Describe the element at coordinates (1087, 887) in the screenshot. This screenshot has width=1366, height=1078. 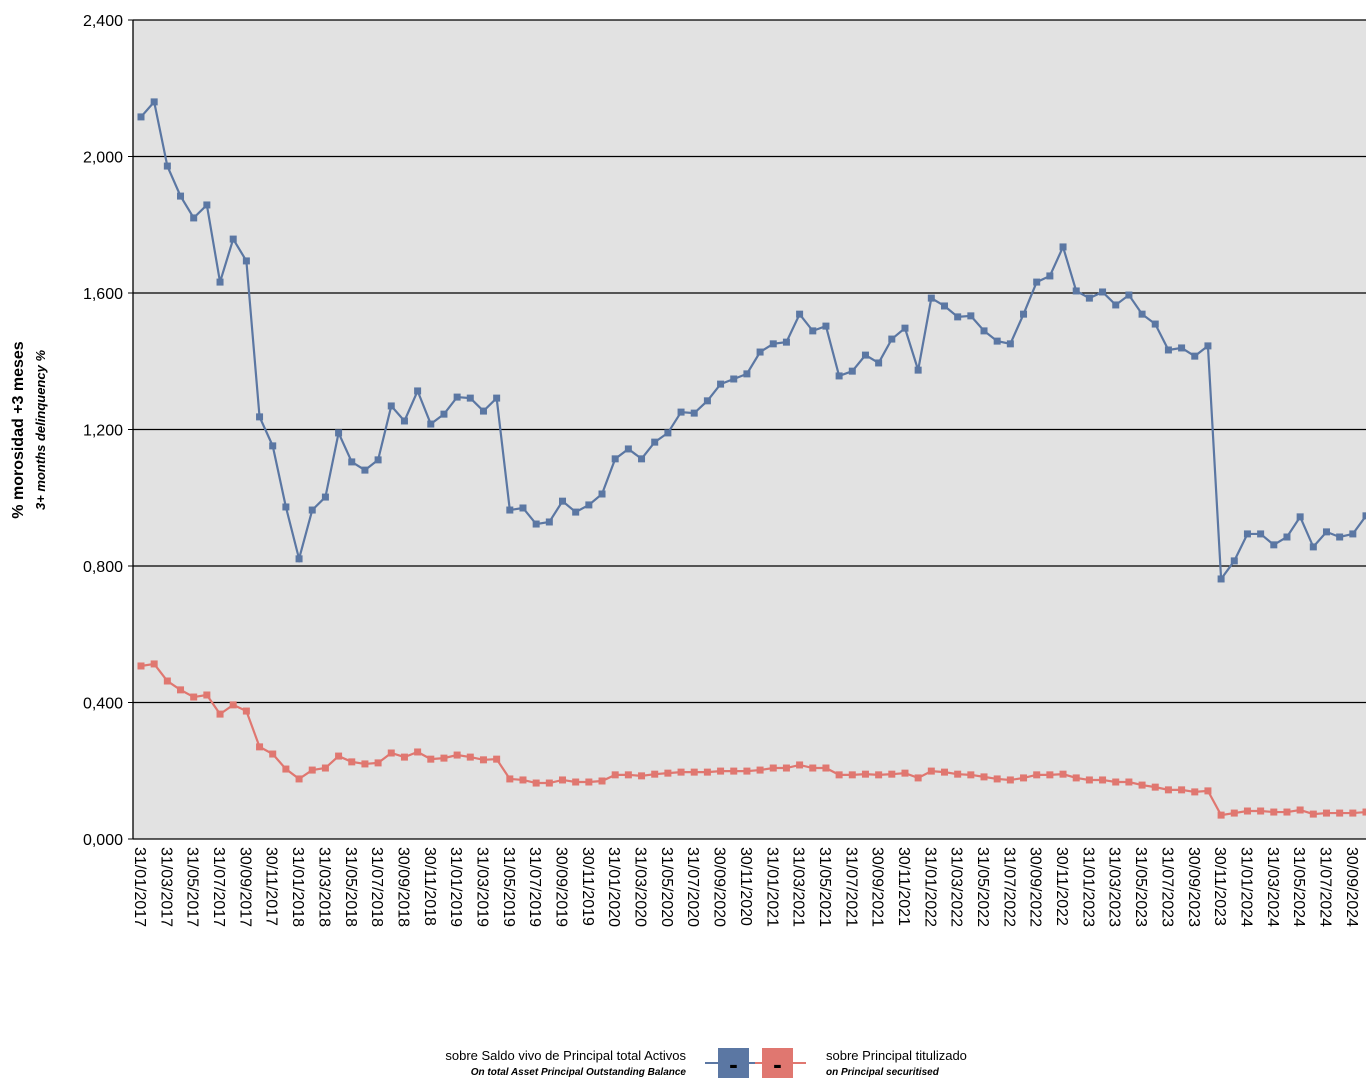
I see `x-tick-label: 31/01/2023` at that location.